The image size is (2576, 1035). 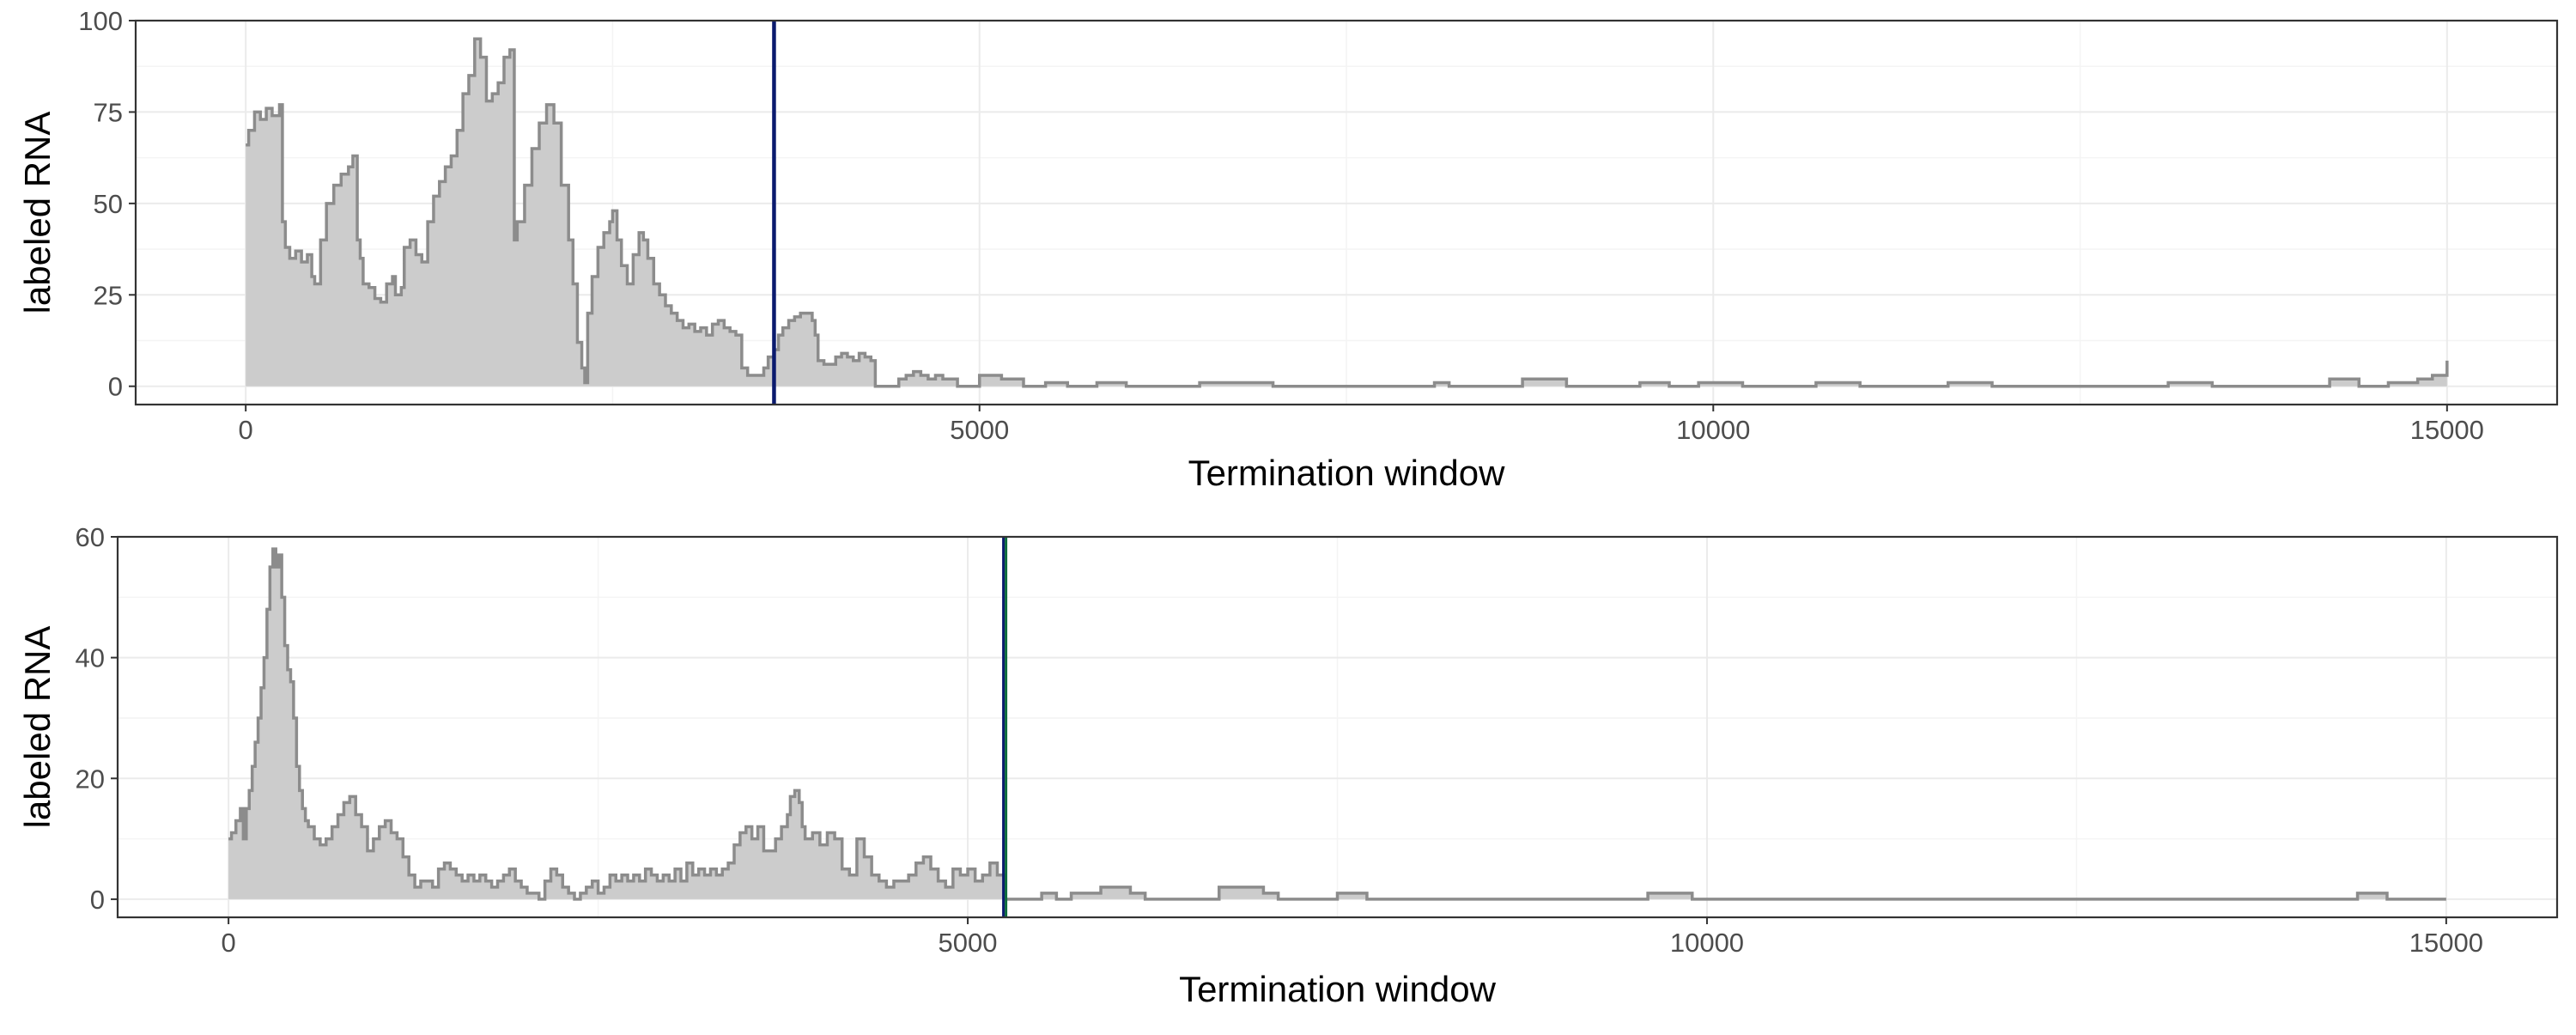 What do you see at coordinates (109, 295) in the screenshot?
I see `y-tick-label: 25` at bounding box center [109, 295].